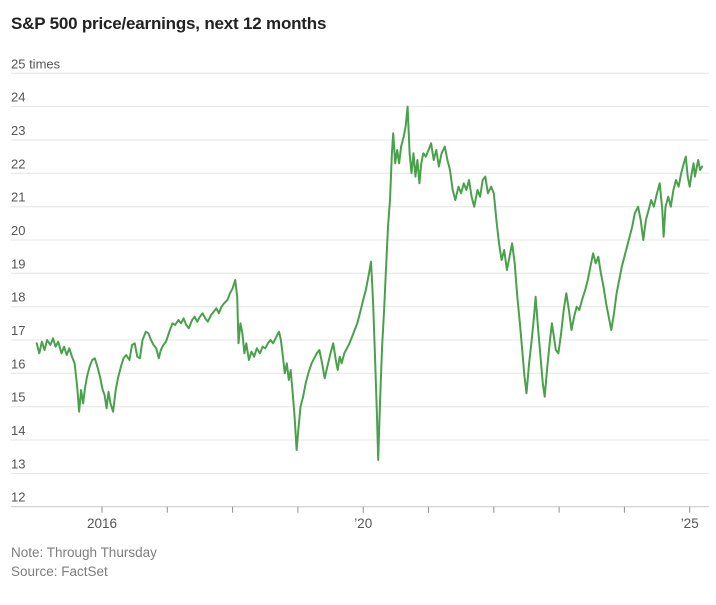 This screenshot has height=605, width=716. Describe the element at coordinates (169, 23) in the screenshot. I see `chart-title: S&P 500 price/earnings, next 12 months` at that location.